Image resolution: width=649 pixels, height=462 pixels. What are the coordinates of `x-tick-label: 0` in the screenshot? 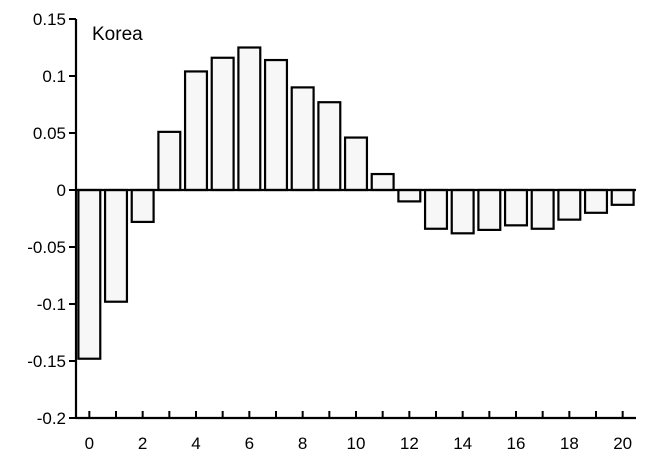 It's located at (89, 443).